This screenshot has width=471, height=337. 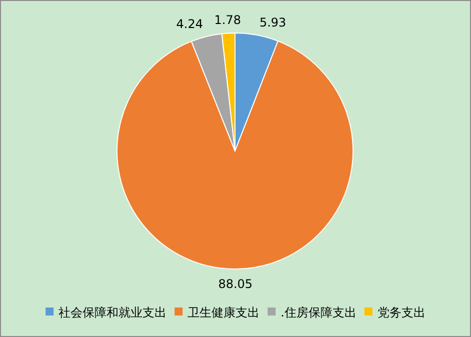 What do you see at coordinates (318, 313) in the screenshot?
I see `legend-label: .住房保障支出` at bounding box center [318, 313].